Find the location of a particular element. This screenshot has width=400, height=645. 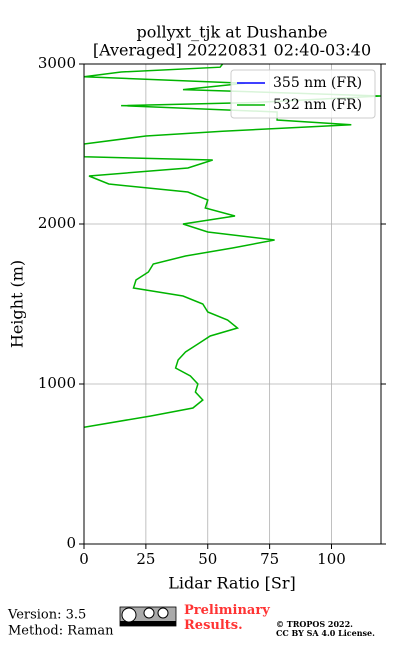

legend-label: 532 nm (FR) is located at coordinates (317, 105).